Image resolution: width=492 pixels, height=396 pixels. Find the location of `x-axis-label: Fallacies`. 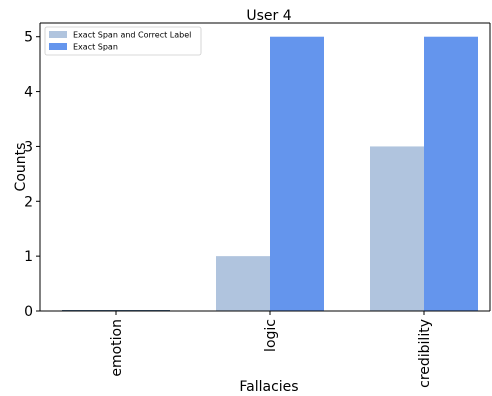

x-axis-label: Fallacies is located at coordinates (268, 387).